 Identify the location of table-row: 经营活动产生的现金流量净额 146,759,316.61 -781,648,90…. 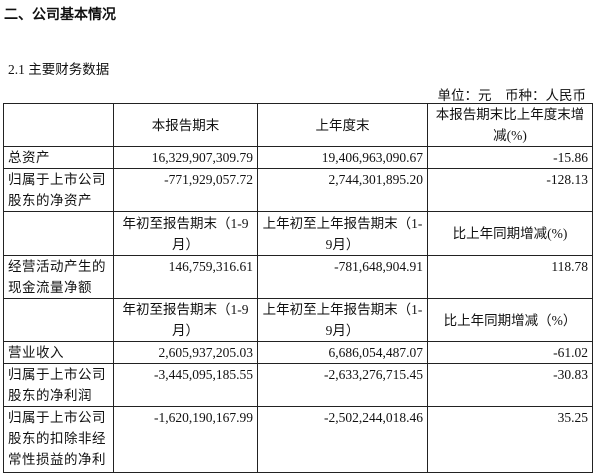
(298, 277).